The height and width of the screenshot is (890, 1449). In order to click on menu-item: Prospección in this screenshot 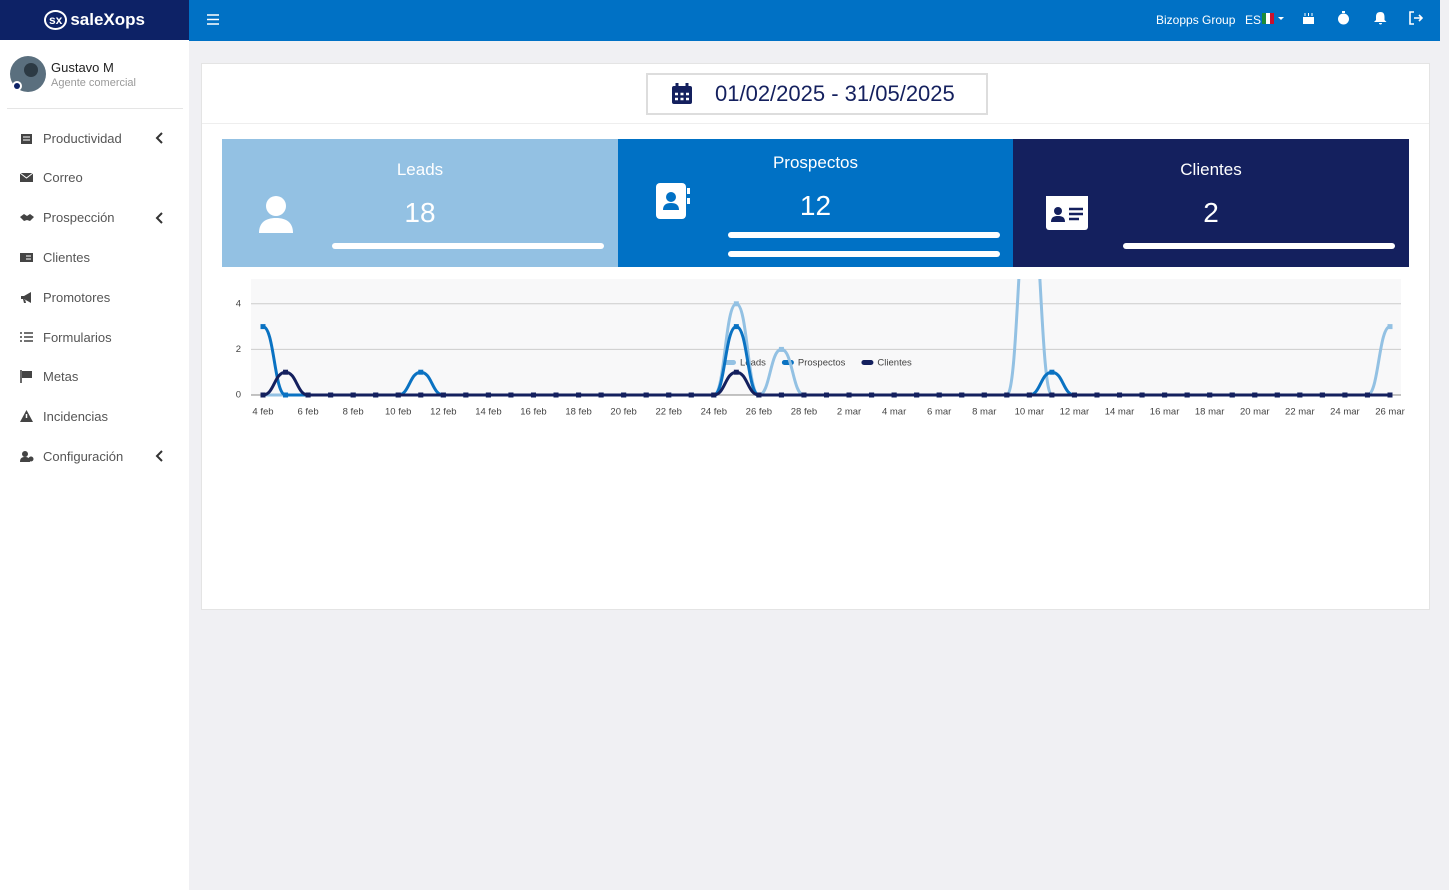, I will do `click(97, 218)`.